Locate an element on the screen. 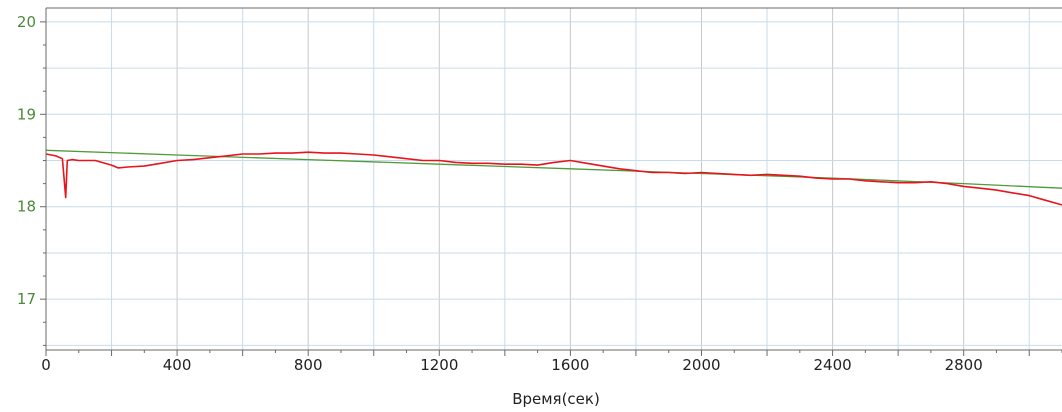 This screenshot has height=412, width=1062. series-layer is located at coordinates (553, 177).